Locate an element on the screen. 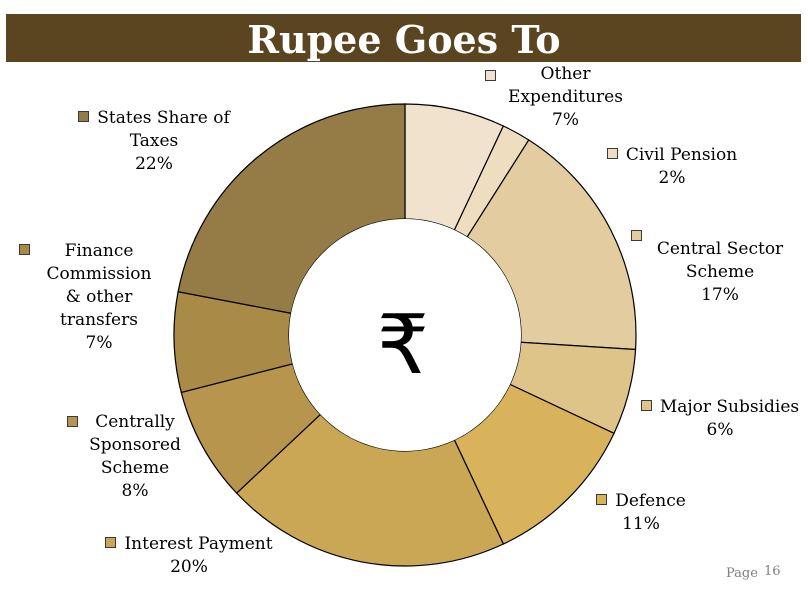 This screenshot has height=607, width=808. label-interest-pct: 20% is located at coordinates (189, 567).